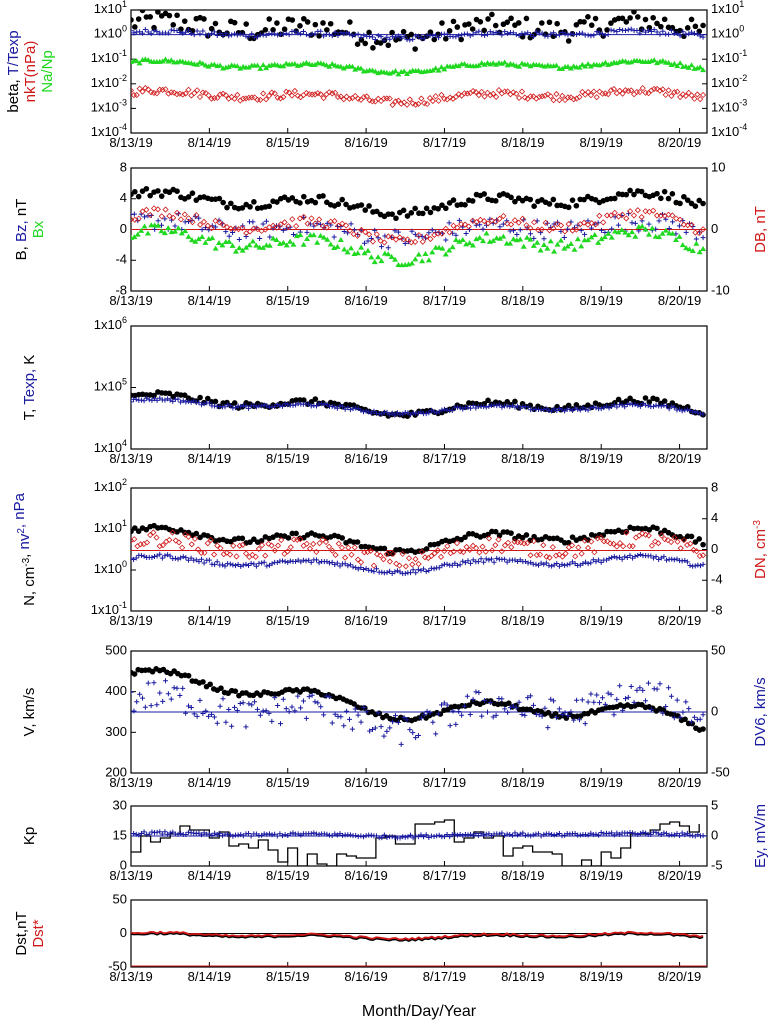  What do you see at coordinates (209, 976) in the screenshot?
I see `x-tick-label: 8/14/19` at bounding box center [209, 976].